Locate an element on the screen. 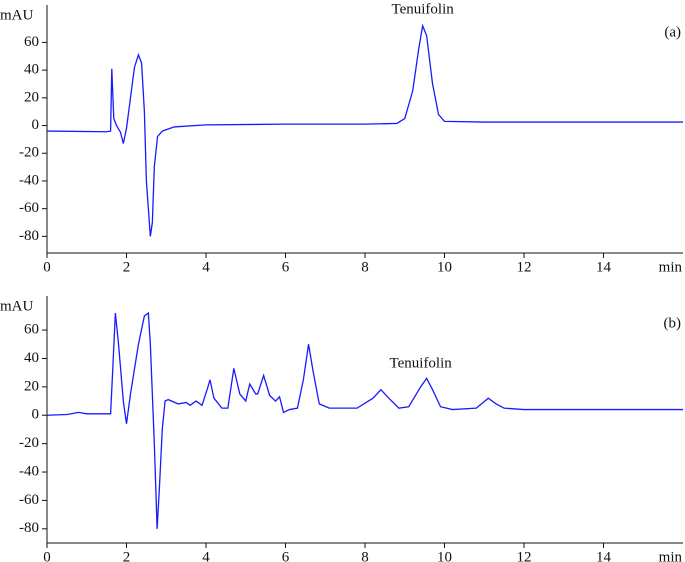 The width and height of the screenshot is (685, 562). panel-label: (a) is located at coordinates (672, 32).